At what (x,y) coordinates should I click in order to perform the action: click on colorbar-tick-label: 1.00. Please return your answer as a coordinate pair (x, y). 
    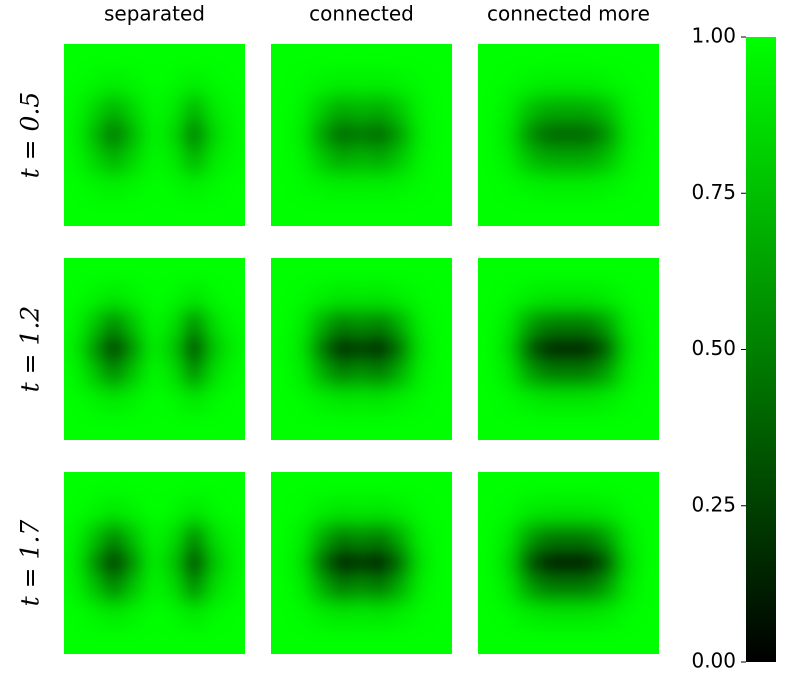
    Looking at the image, I should click on (713, 36).